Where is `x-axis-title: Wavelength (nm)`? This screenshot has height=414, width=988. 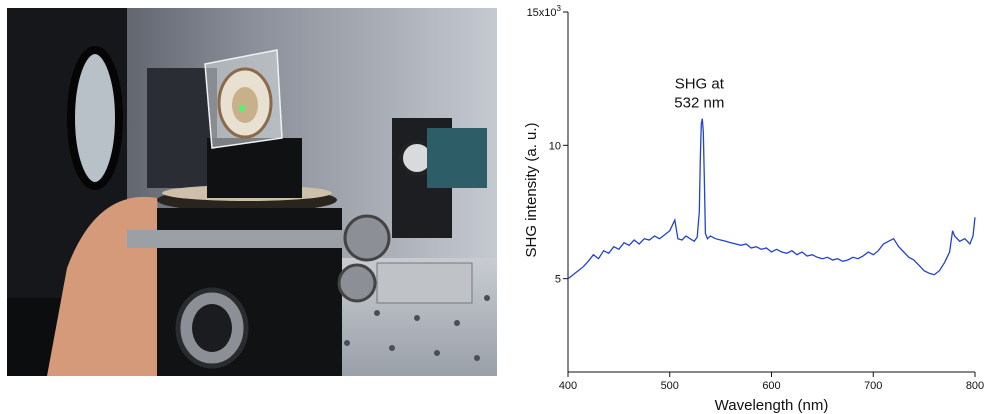
x-axis-title: Wavelength (nm) is located at coordinates (772, 405).